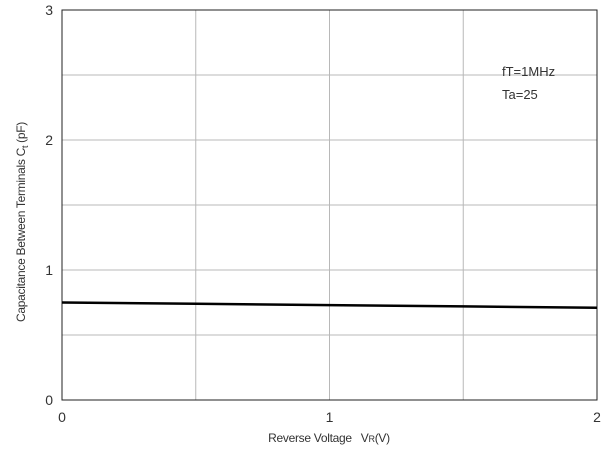 Image resolution: width=611 pixels, height=459 pixels. What do you see at coordinates (528, 71) in the screenshot?
I see `annotation-frequency: fT=1MHz` at bounding box center [528, 71].